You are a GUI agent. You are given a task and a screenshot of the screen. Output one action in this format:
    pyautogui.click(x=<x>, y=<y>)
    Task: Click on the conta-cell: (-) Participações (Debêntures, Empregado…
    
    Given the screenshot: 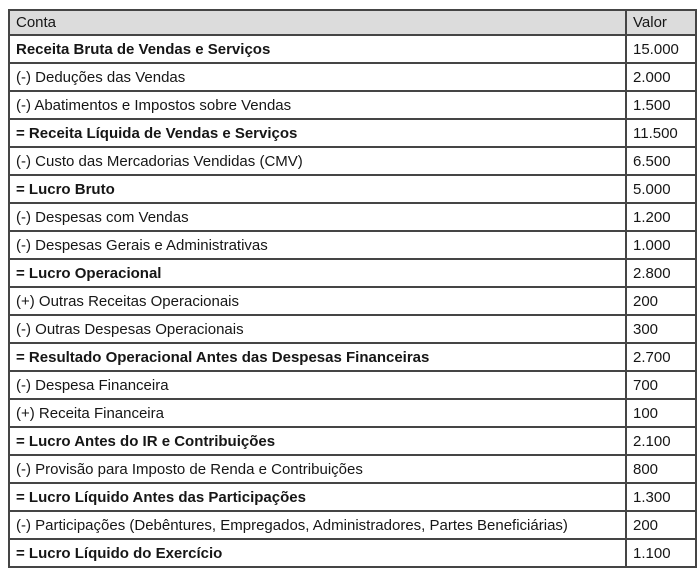 What is the action you would take?
    pyautogui.click(x=317, y=525)
    